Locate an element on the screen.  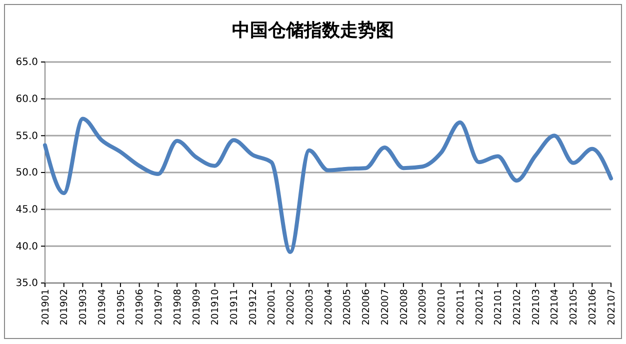
y-tick-label: 45.0 is located at coordinates (27, 210).